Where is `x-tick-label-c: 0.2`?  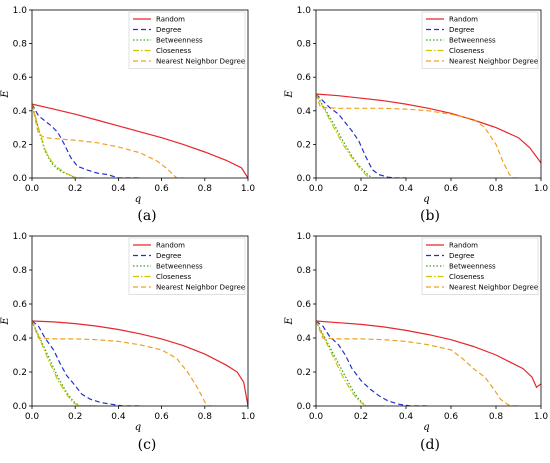
x-tick-label-c: 0.2 is located at coordinates (75, 417).